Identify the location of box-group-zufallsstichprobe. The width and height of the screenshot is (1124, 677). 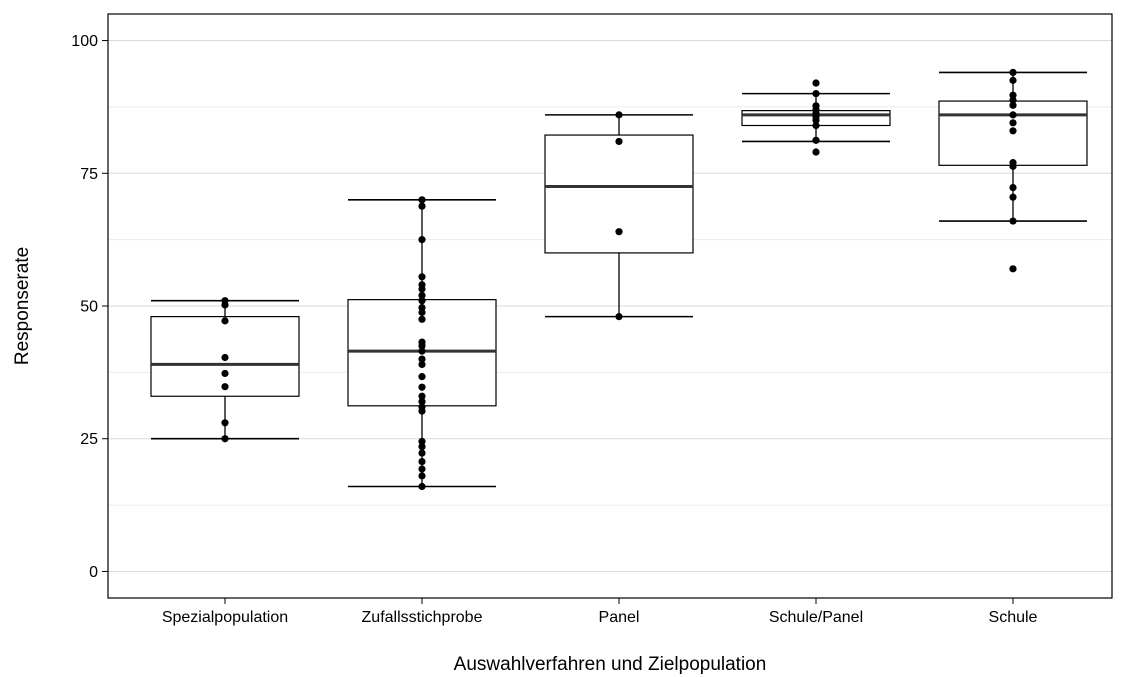
(422, 343).